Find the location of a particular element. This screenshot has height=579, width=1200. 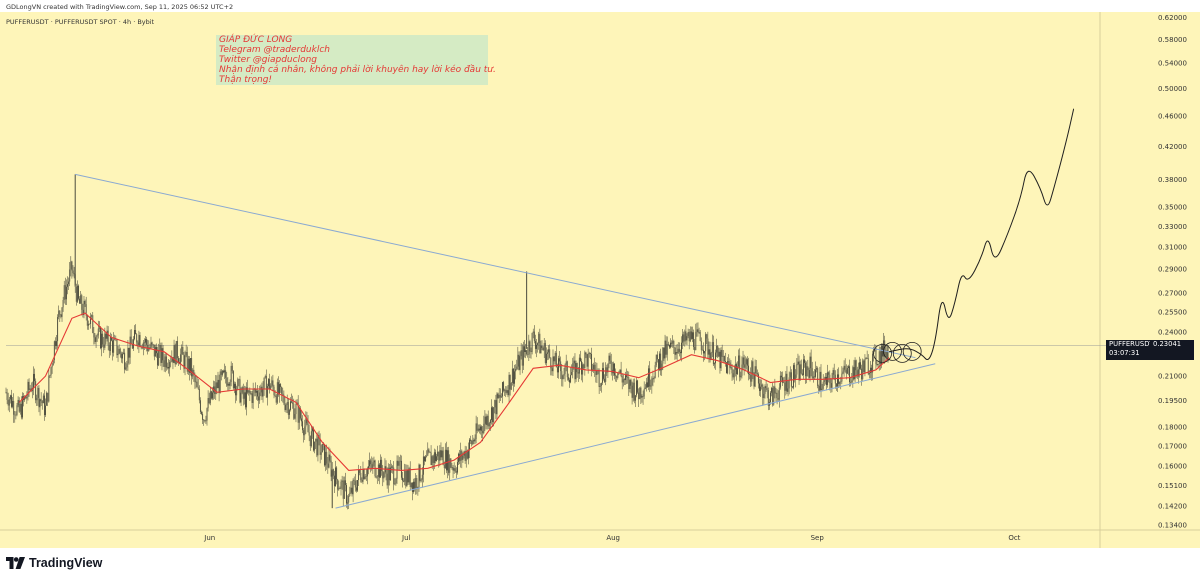

tradingview-brand: TradingView is located at coordinates (54, 563).